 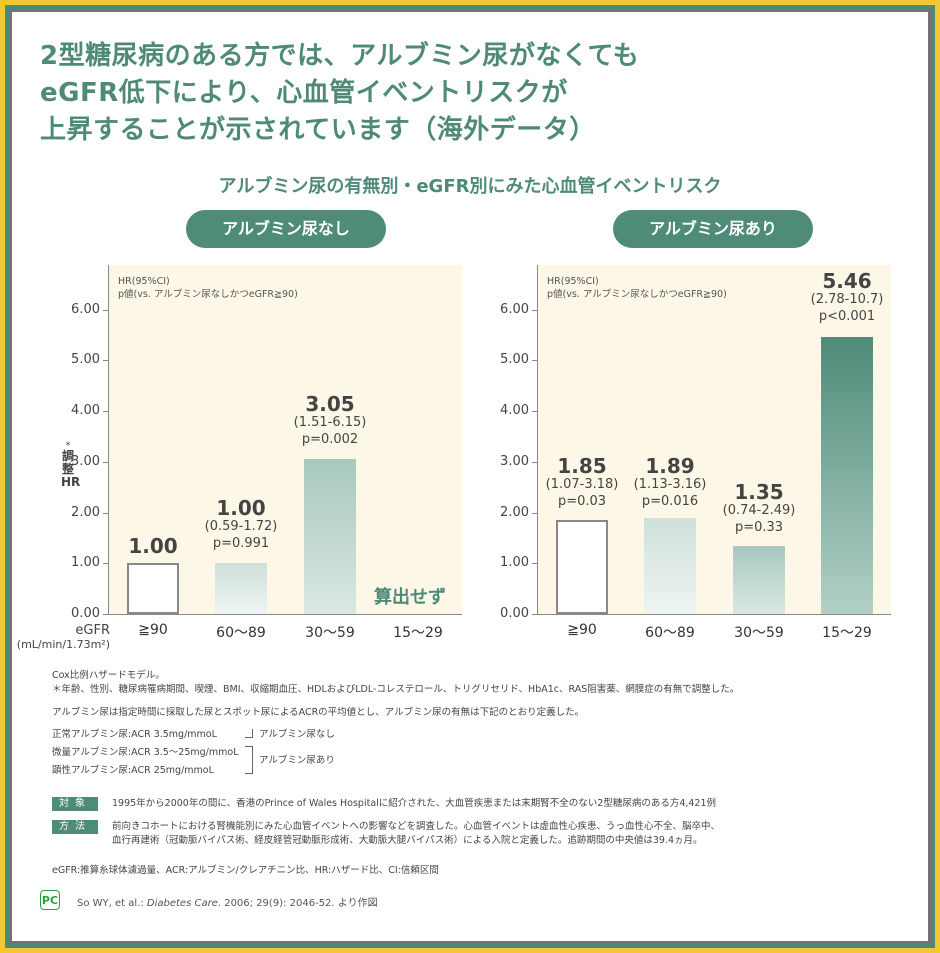 I want to click on def-group-present: アルブミン尿あり, so click(x=297, y=760).